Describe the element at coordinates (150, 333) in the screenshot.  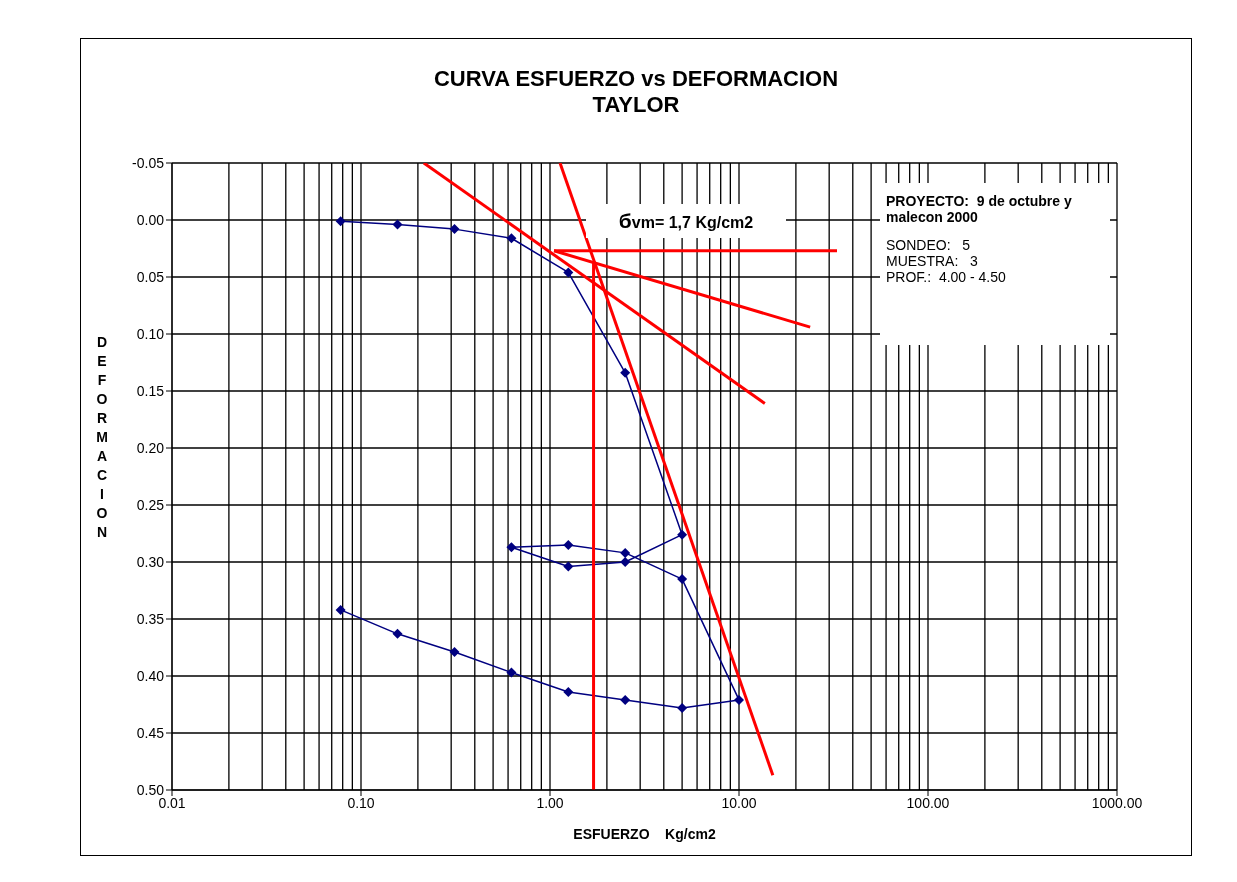
I see `y-tick-label: 0.10` at that location.